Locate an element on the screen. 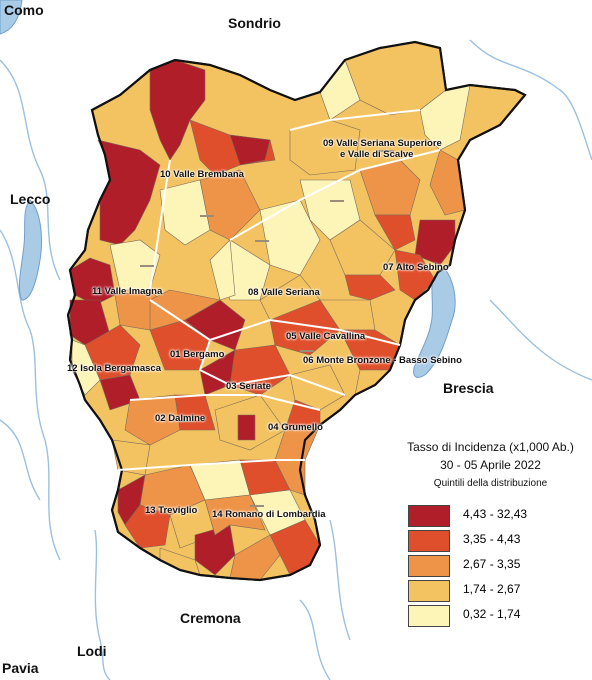 Image resolution: width=592 pixels, height=680 pixels. area-north-east-red is located at coordinates (435, 242).